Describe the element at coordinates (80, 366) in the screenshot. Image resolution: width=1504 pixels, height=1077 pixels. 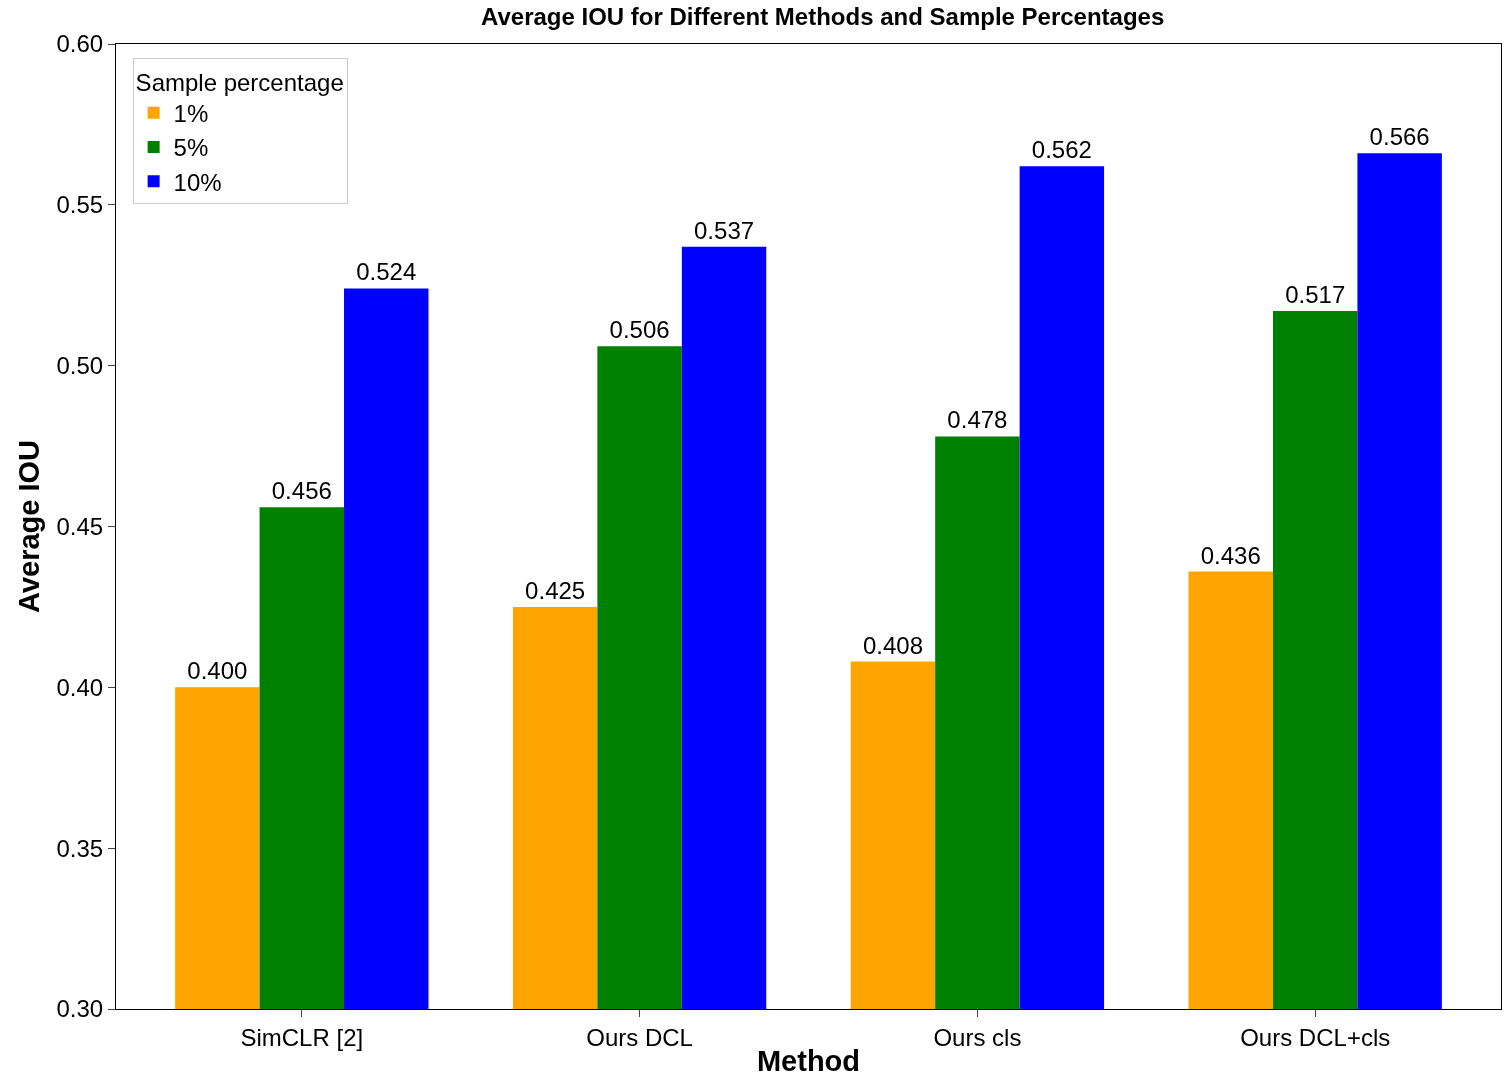
I see `y-tick-label: 0.50` at that location.